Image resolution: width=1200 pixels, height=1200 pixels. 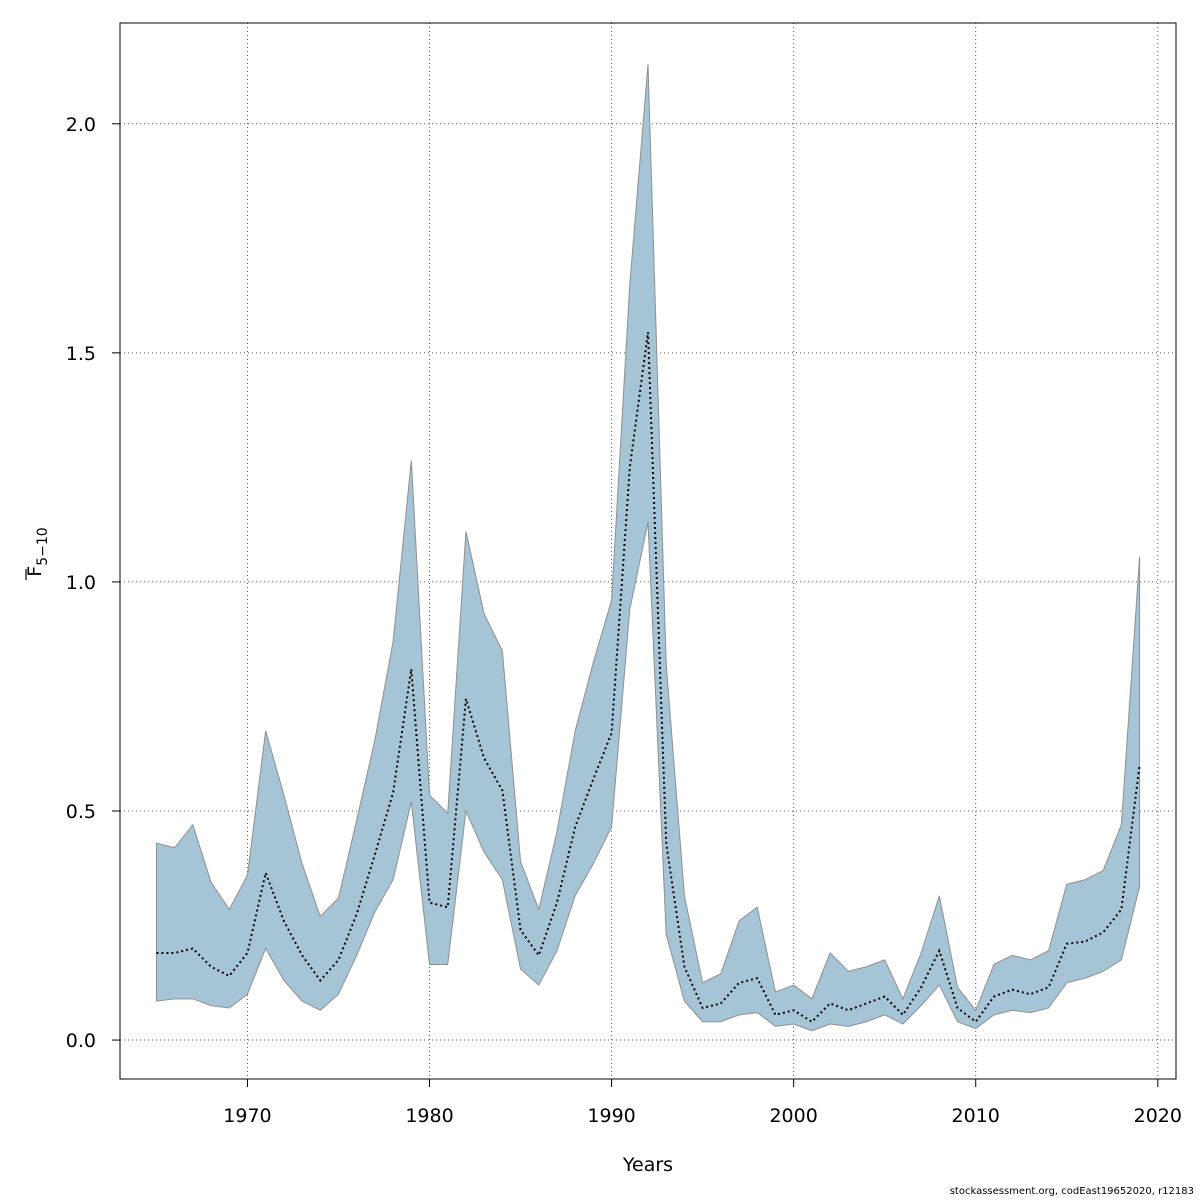 What do you see at coordinates (702, 1103) in the screenshot?
I see `x-axis: 1970 1980 1990 2000 2010 2020` at bounding box center [702, 1103].